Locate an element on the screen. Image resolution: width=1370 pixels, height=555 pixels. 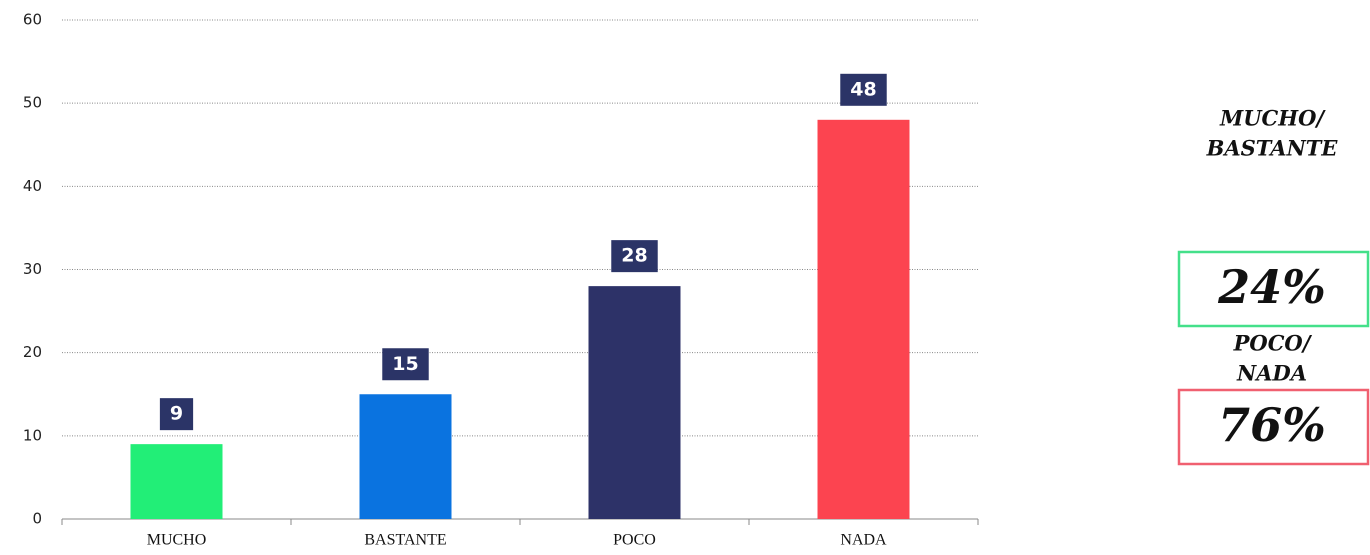
data-label: 15 is located at coordinates (405, 364).